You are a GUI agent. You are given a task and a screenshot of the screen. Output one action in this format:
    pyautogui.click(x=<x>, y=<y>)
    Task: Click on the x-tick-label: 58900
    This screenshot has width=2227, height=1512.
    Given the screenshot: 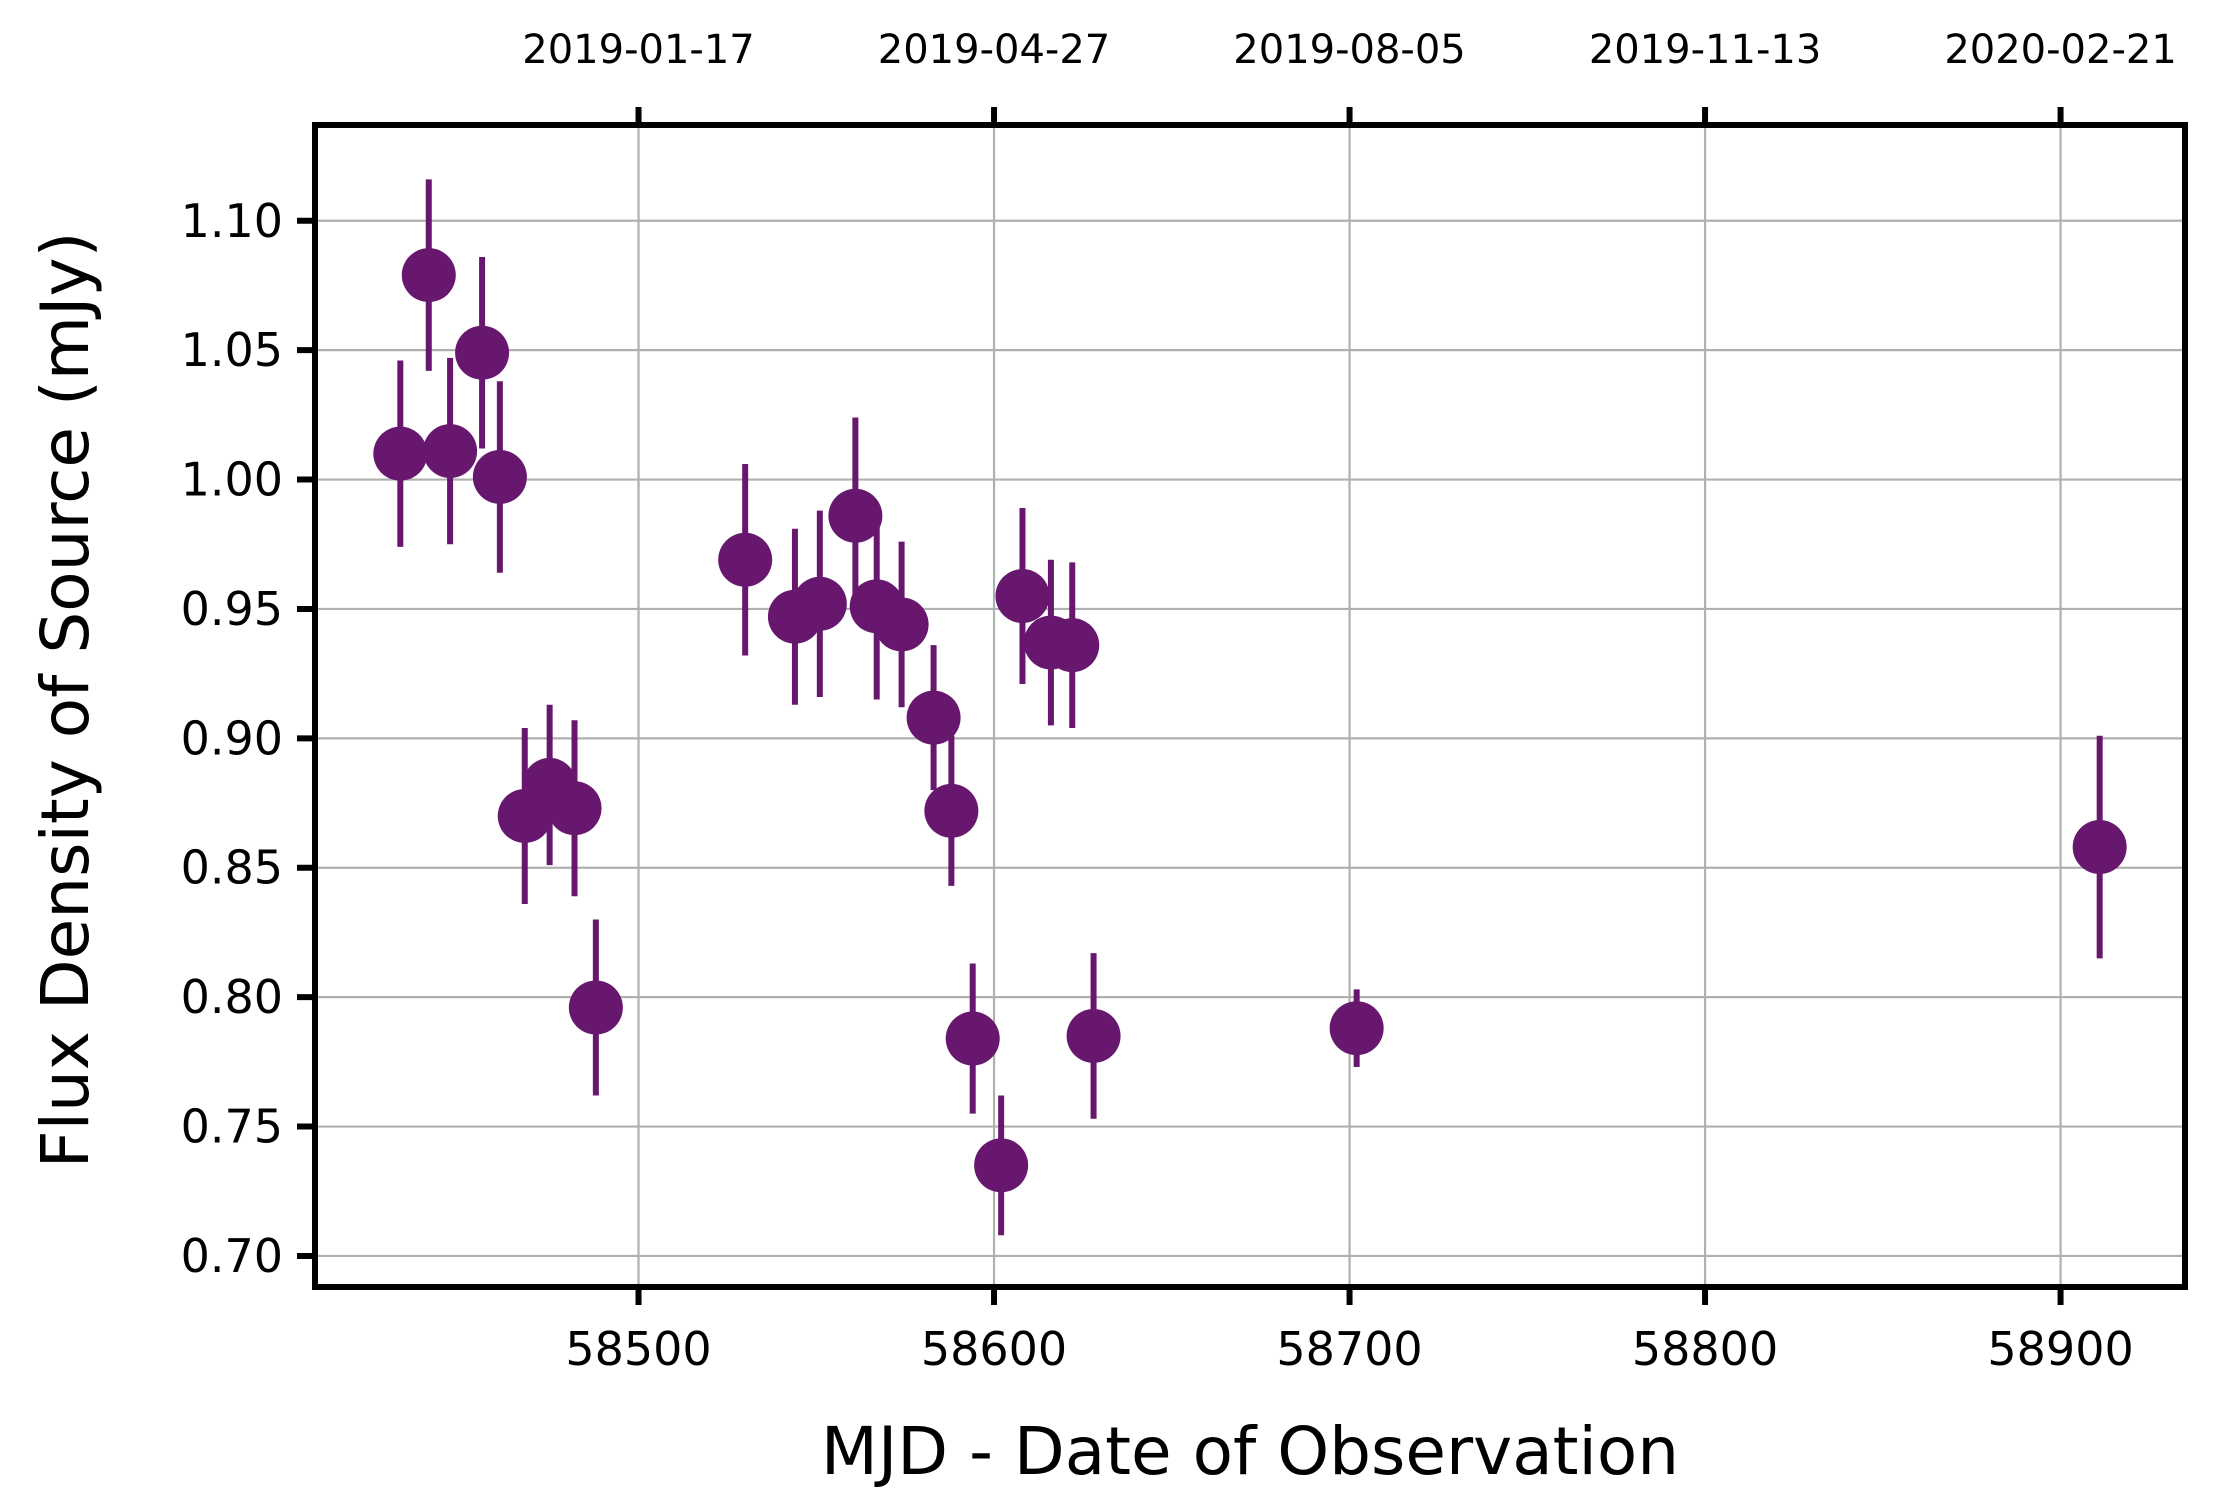 What is the action you would take?
    pyautogui.click(x=2060, y=1349)
    